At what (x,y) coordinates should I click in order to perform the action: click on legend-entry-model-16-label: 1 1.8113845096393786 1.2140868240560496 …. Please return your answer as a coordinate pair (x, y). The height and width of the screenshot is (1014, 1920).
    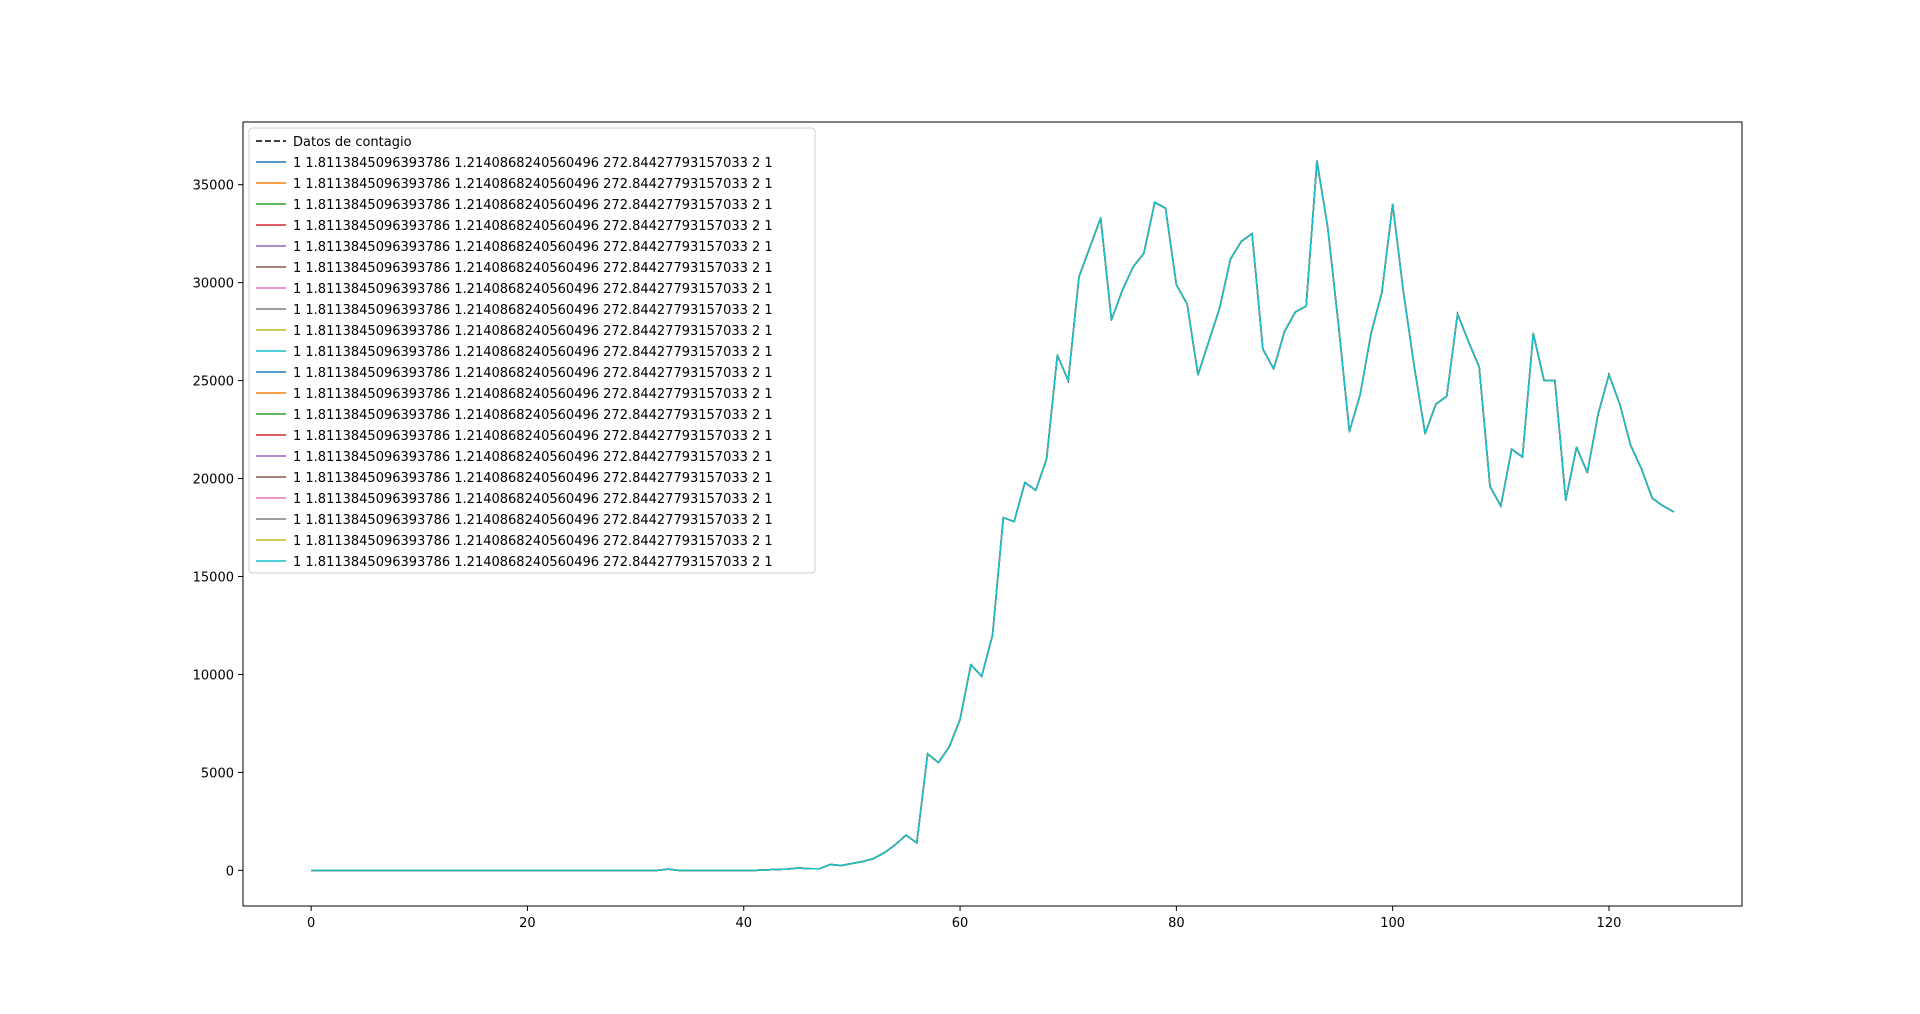
    Looking at the image, I should click on (533, 478).